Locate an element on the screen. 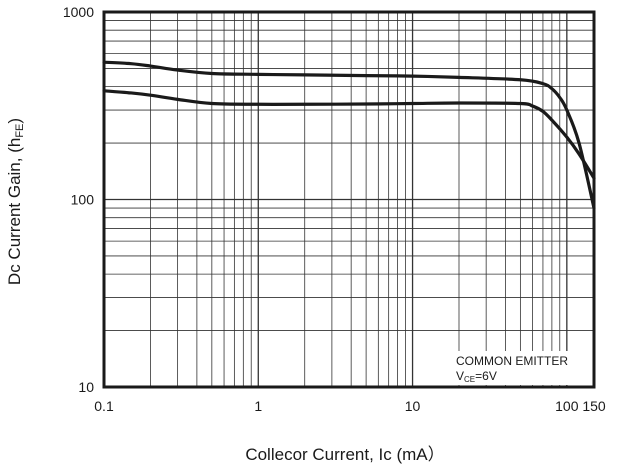  annotation-box: COMMON EMITTER VCE=6V is located at coordinates (522, 368).